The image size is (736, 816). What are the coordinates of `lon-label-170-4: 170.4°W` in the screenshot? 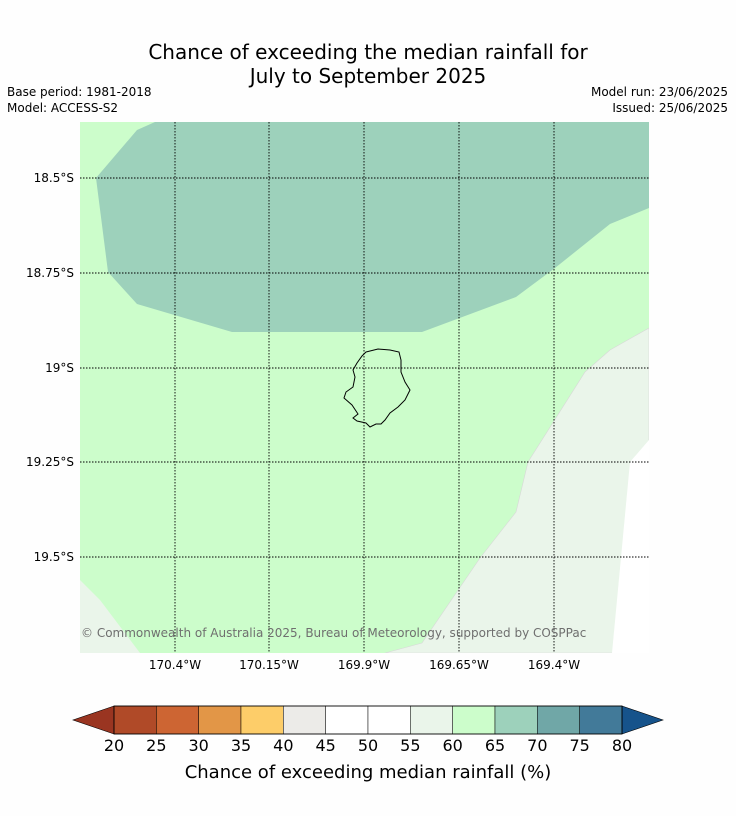 It's located at (175, 665).